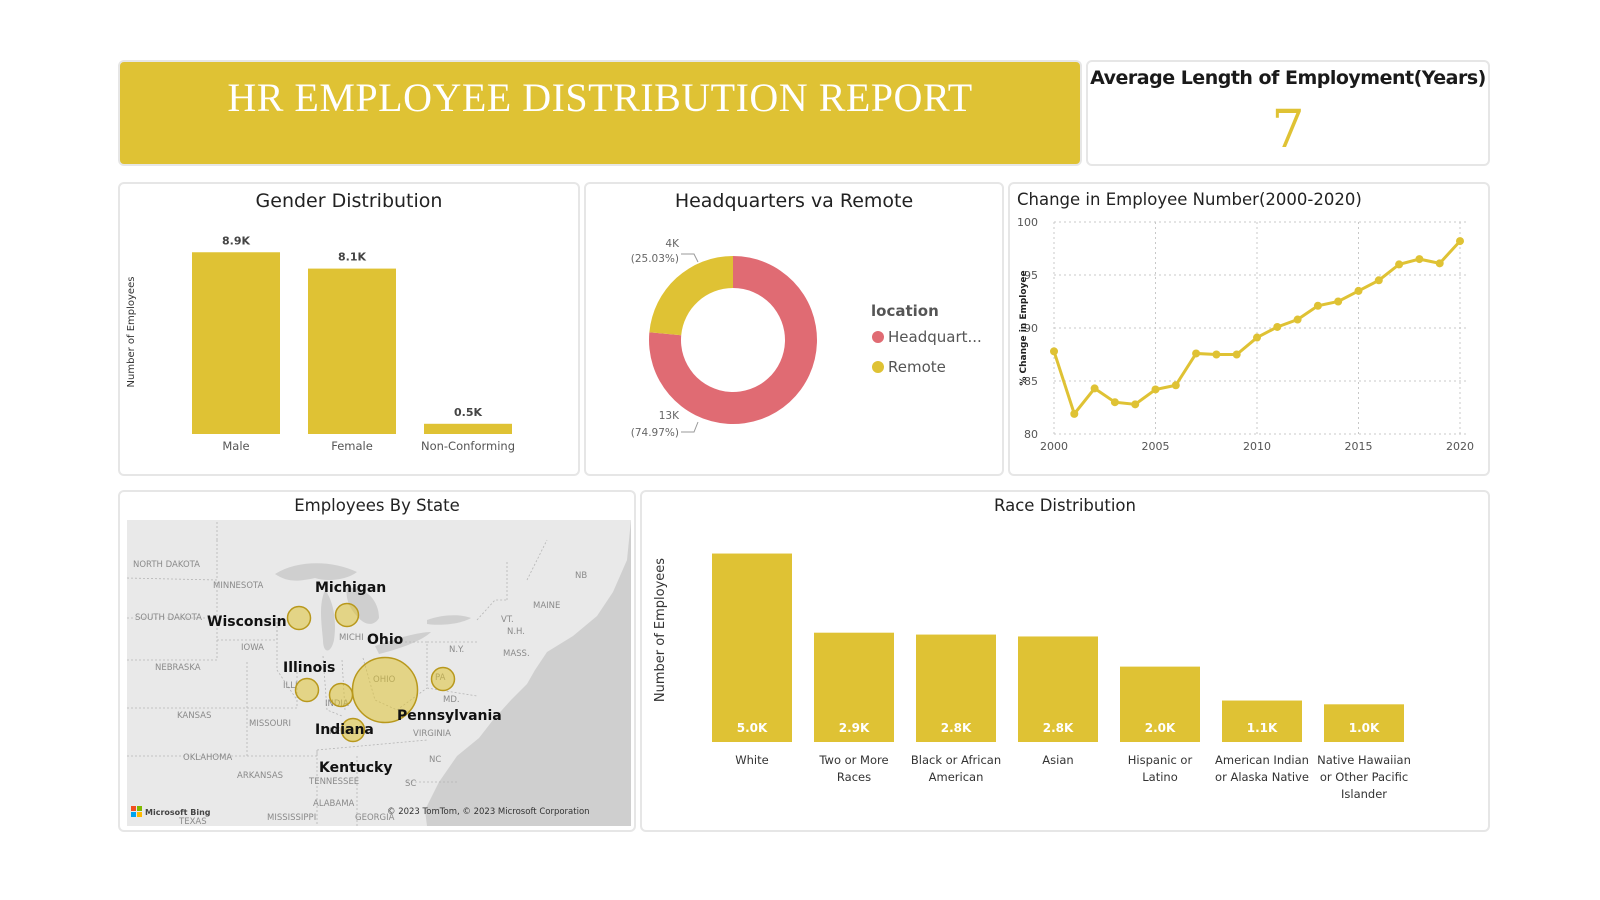 The height and width of the screenshot is (900, 1600). What do you see at coordinates (270, 724) in the screenshot?
I see `map-region-label: MISSOURI` at bounding box center [270, 724].